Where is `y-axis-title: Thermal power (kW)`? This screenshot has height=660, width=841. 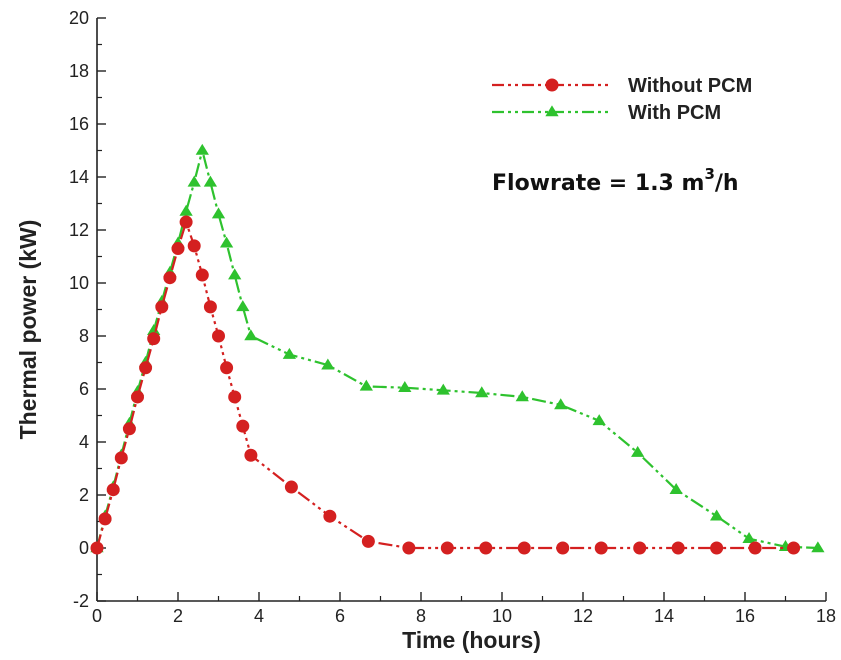
y-axis-title: Thermal power (kW) is located at coordinates (28, 330).